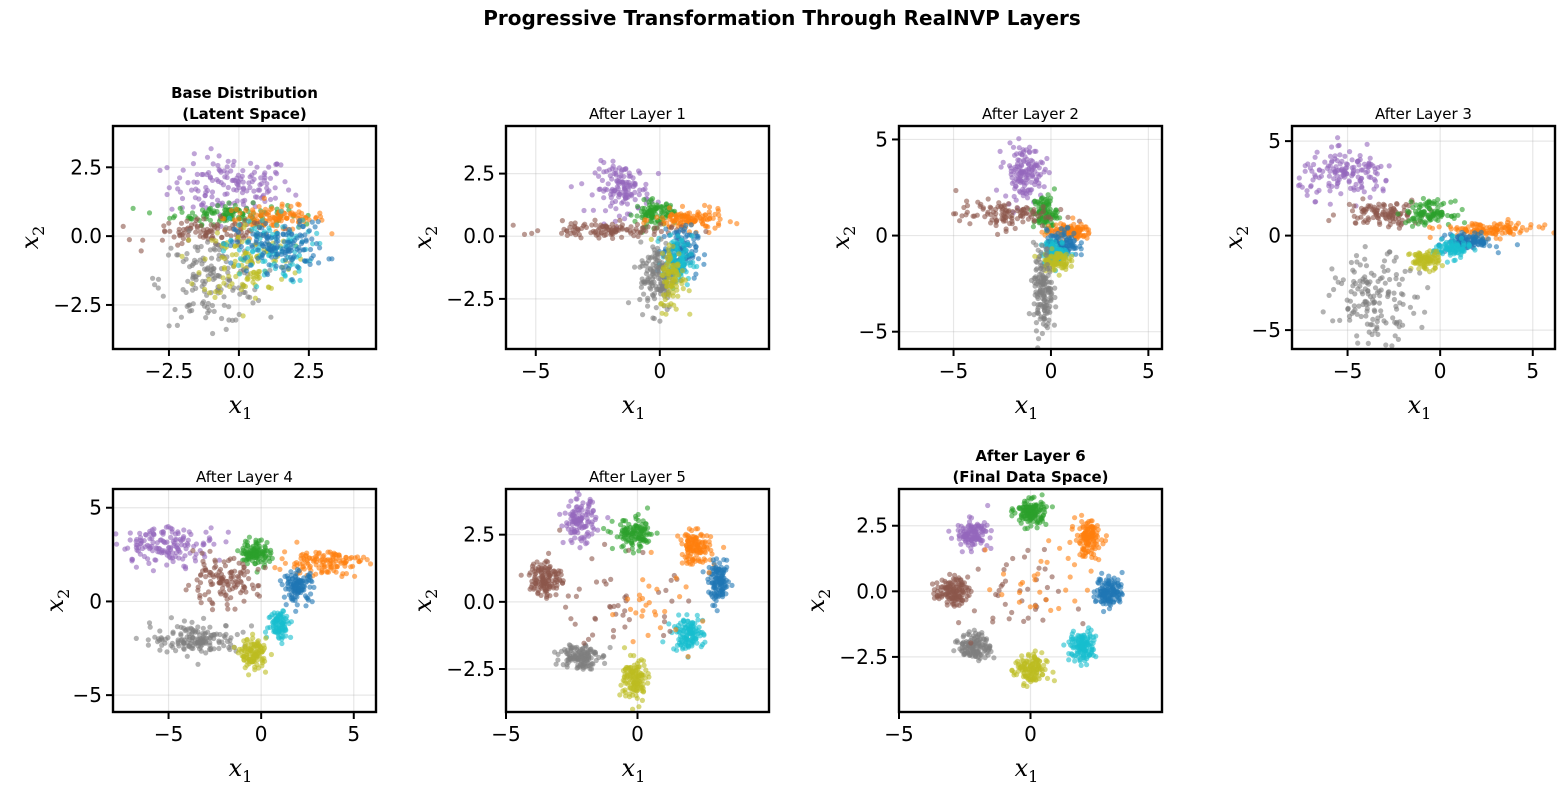  What do you see at coordinates (168, 734) in the screenshot?
I see `x-tick-label: −5` at bounding box center [168, 734].